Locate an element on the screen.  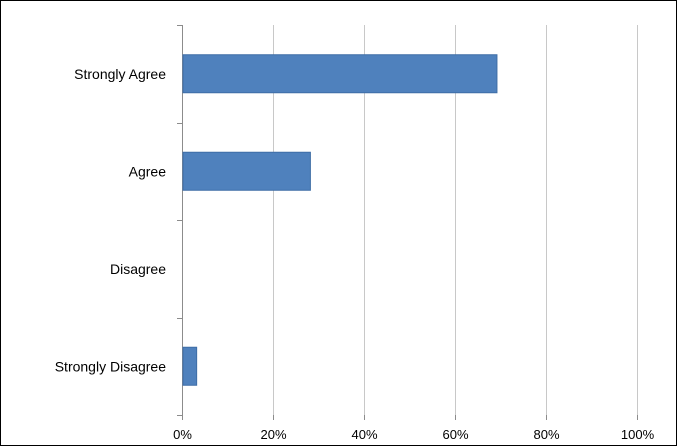
category-label: Strongly Agree is located at coordinates (120, 74).